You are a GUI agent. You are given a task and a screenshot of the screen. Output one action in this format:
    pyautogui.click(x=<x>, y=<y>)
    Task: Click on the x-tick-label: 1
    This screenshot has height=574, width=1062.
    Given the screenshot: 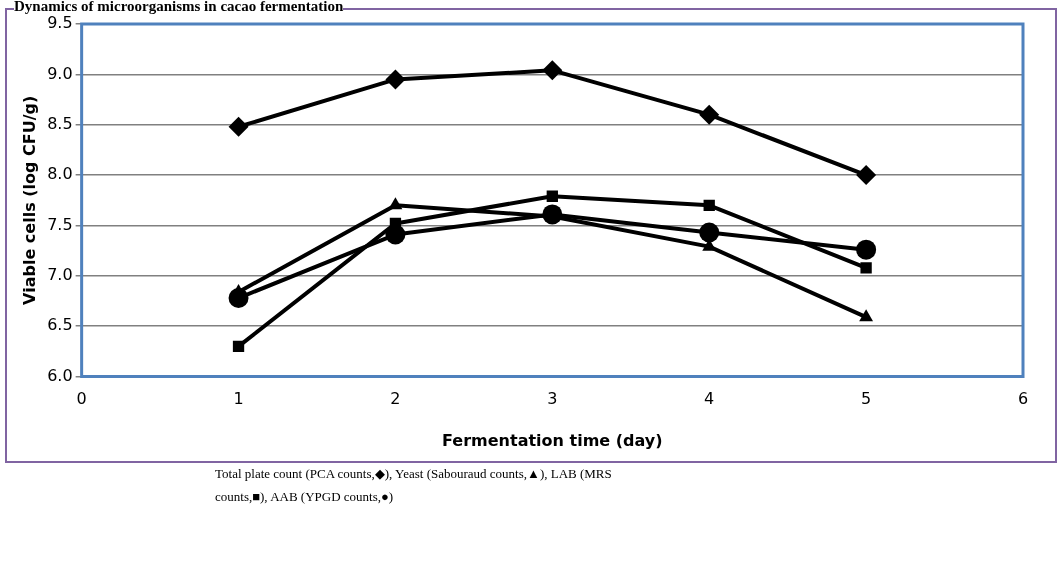 What is the action you would take?
    pyautogui.click(x=238, y=399)
    